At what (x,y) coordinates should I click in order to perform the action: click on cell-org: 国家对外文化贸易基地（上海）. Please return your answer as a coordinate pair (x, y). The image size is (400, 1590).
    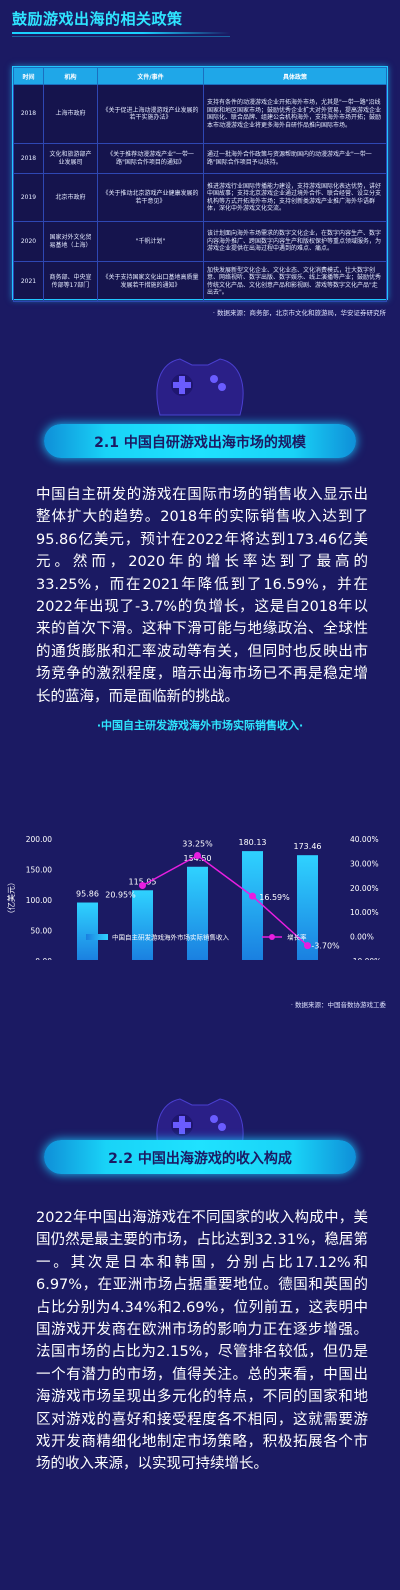
    Looking at the image, I should click on (70, 241).